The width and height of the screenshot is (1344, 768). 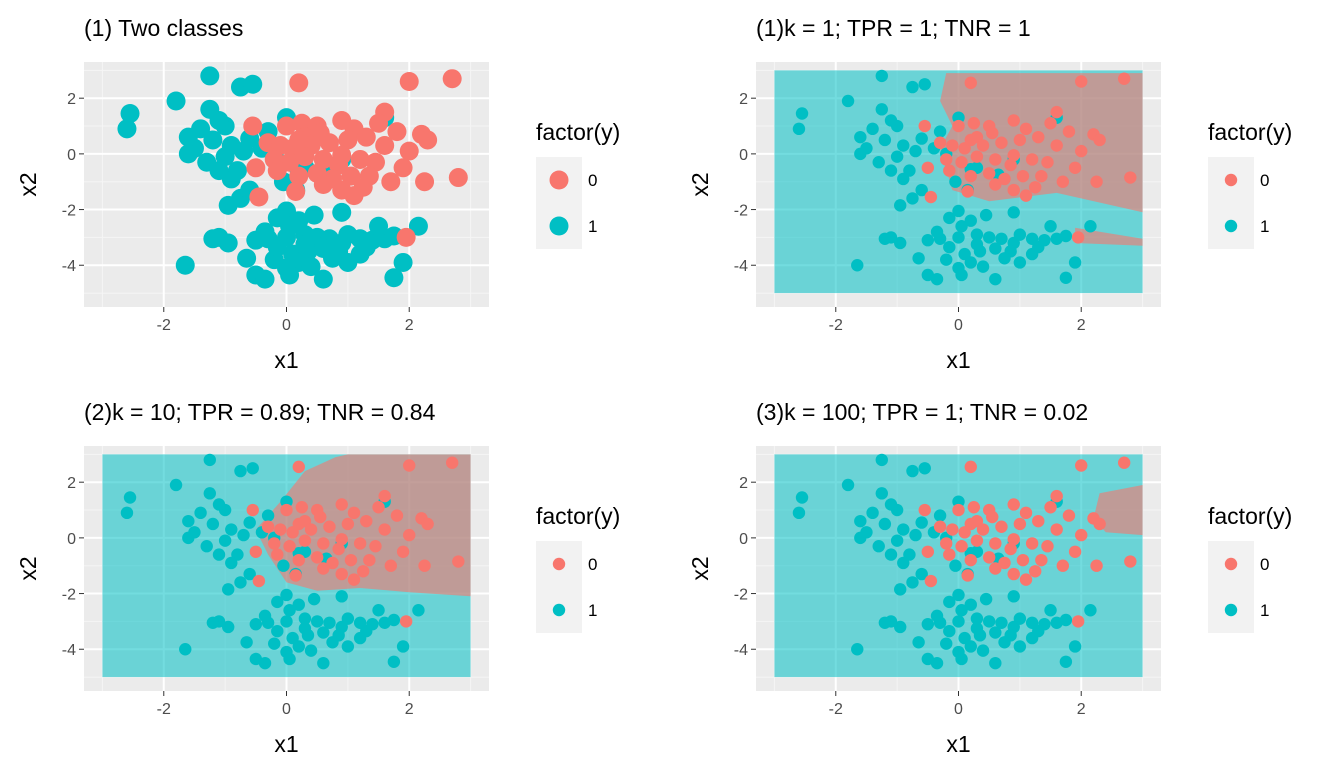 What do you see at coordinates (286, 360) in the screenshot?
I see `x-axis-label: x1` at bounding box center [286, 360].